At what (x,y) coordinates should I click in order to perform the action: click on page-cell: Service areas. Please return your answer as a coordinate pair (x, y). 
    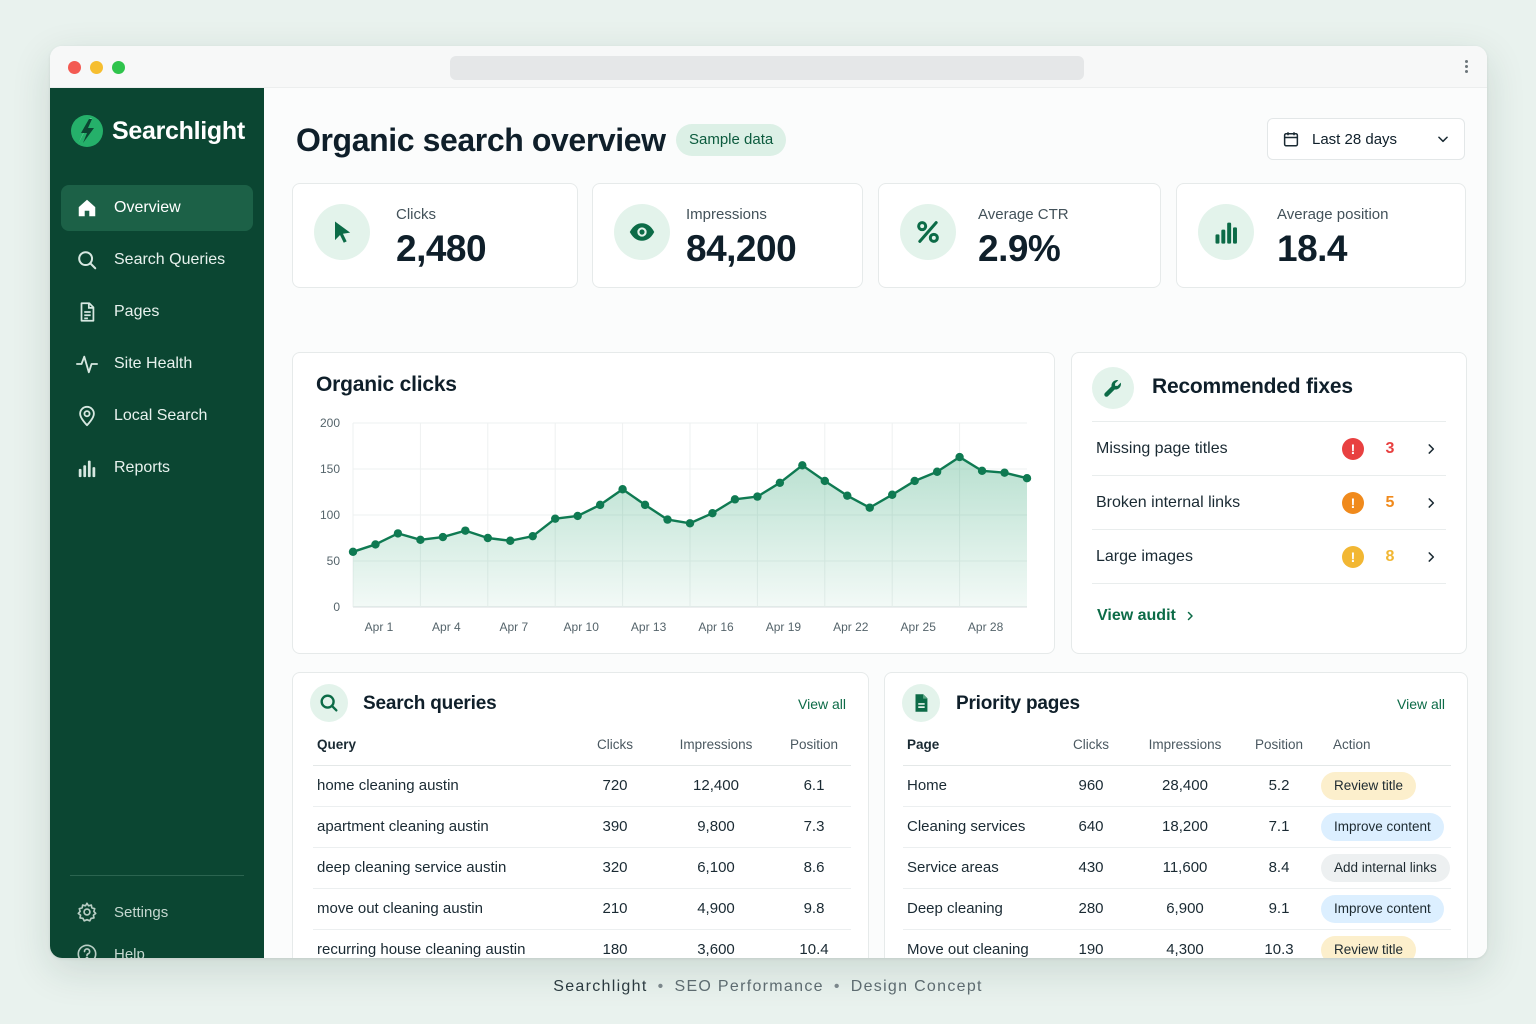
    Looking at the image, I should click on (979, 868).